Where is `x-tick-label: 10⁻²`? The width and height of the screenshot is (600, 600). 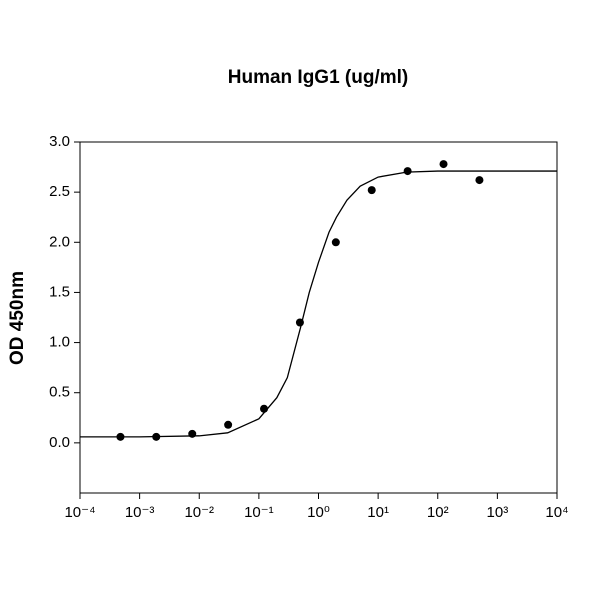 x-tick-label: 10⁻² is located at coordinates (199, 512).